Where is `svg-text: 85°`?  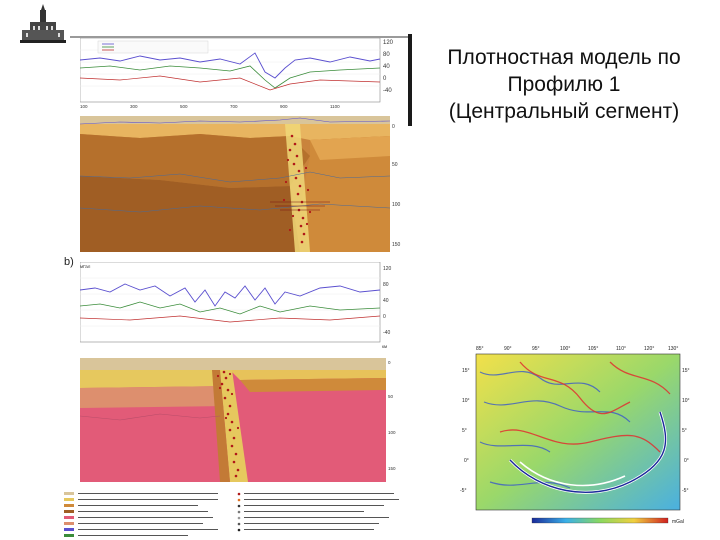 svg-text: 85° is located at coordinates (480, 349).